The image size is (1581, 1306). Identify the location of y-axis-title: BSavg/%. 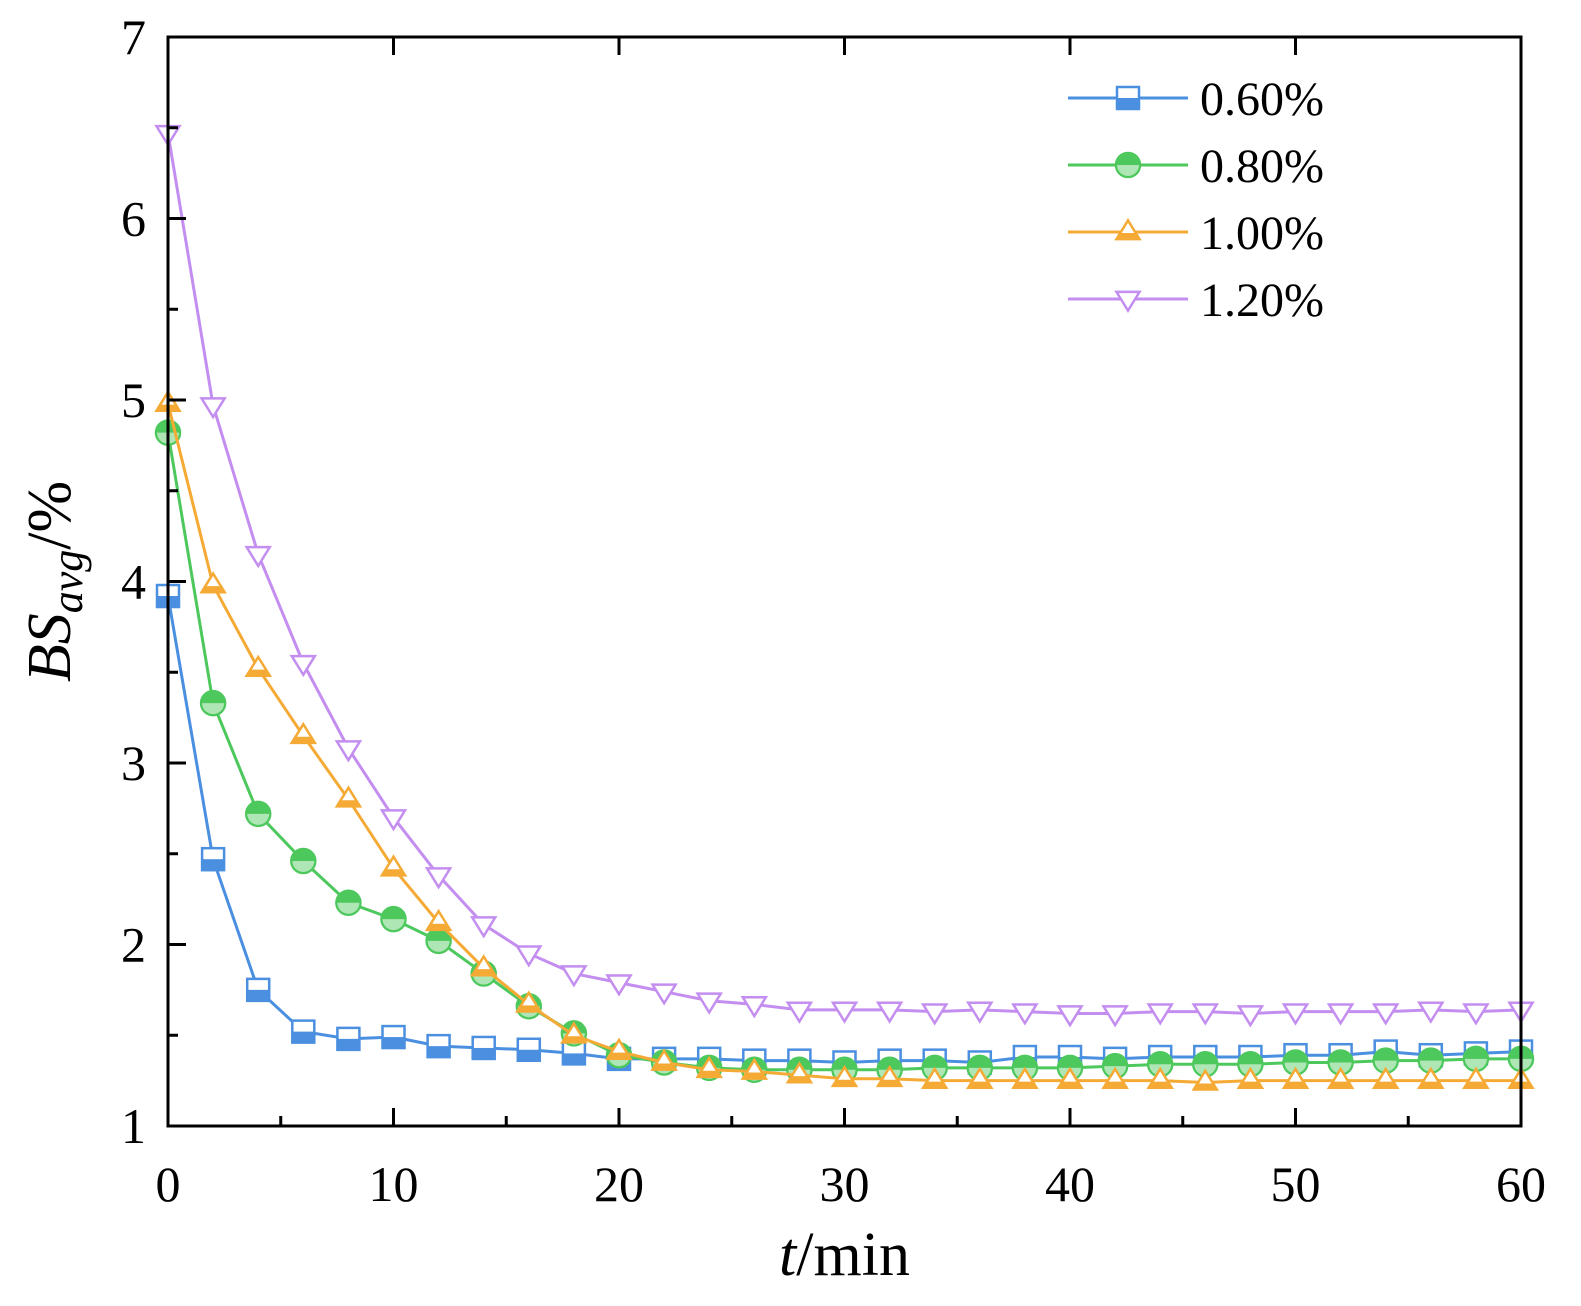
(54, 581).